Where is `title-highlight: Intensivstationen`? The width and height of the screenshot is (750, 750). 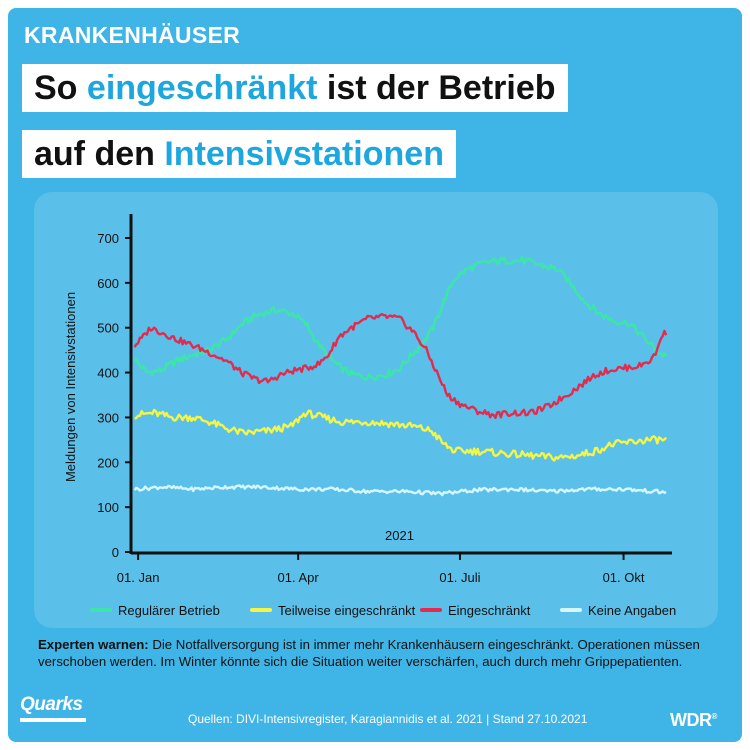
title-highlight: Intensivstationen is located at coordinates (304, 154).